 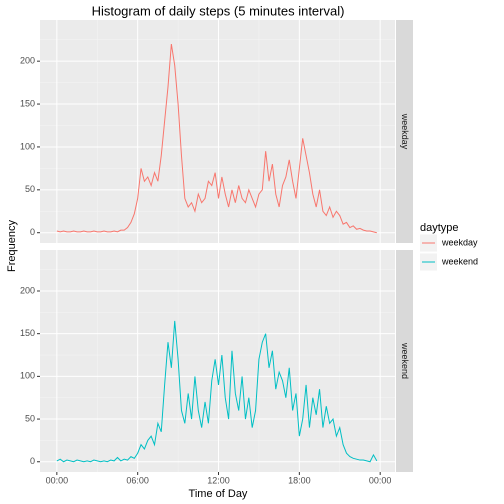 I want to click on x-axis-title: Time of Day, so click(x=218, y=494).